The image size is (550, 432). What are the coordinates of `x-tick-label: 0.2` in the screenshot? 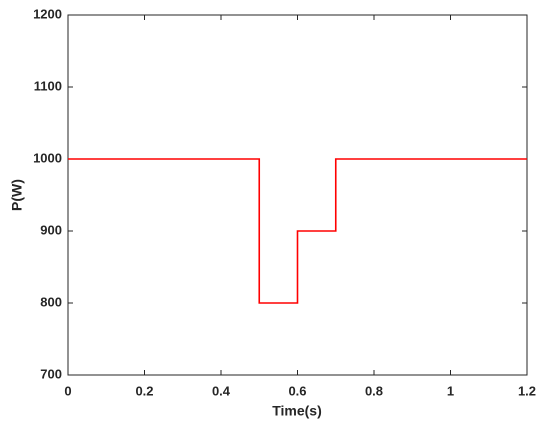 It's located at (144, 390).